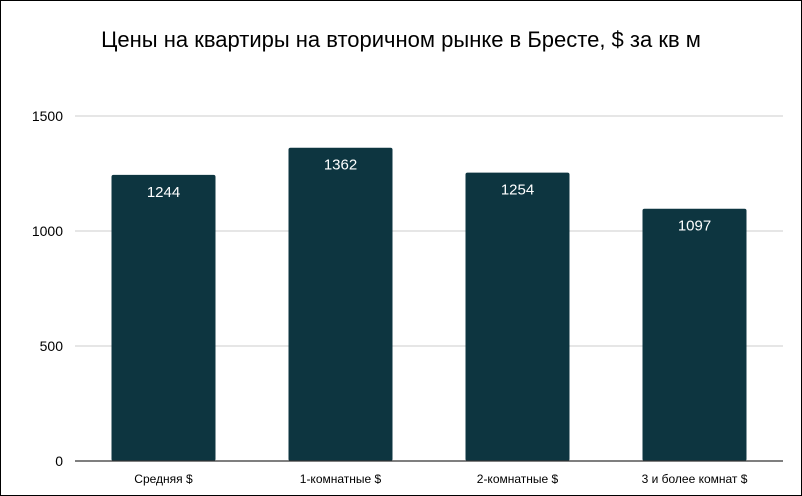 The width and height of the screenshot is (802, 496). What do you see at coordinates (163, 479) in the screenshot?
I see `x-tick-label: Средняя $` at bounding box center [163, 479].